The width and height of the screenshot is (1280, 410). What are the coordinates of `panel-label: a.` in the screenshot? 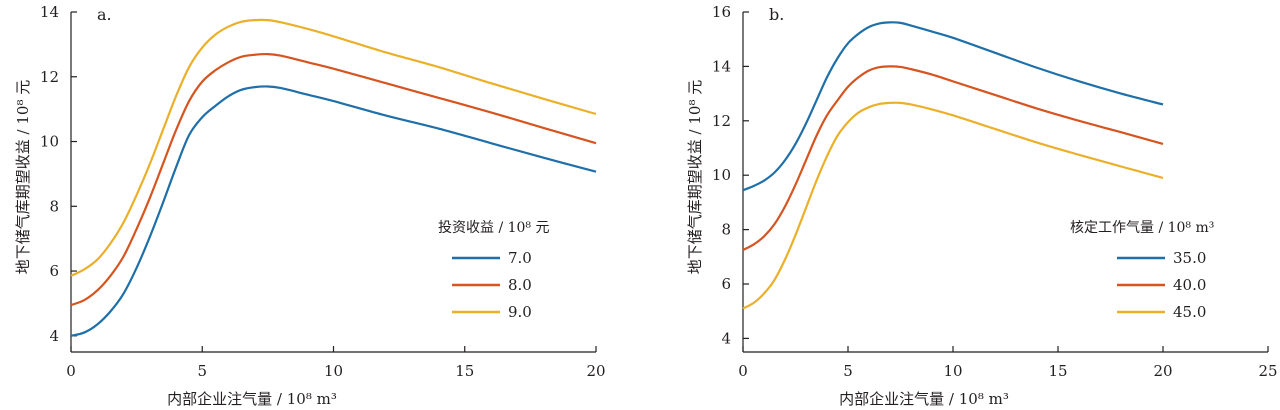 It's located at (104, 14).